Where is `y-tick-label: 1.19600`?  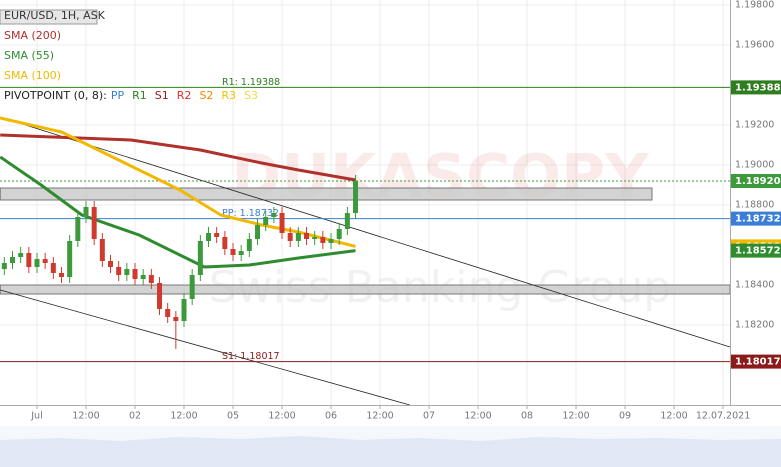 y-tick-label: 1.19600 is located at coordinates (754, 45).